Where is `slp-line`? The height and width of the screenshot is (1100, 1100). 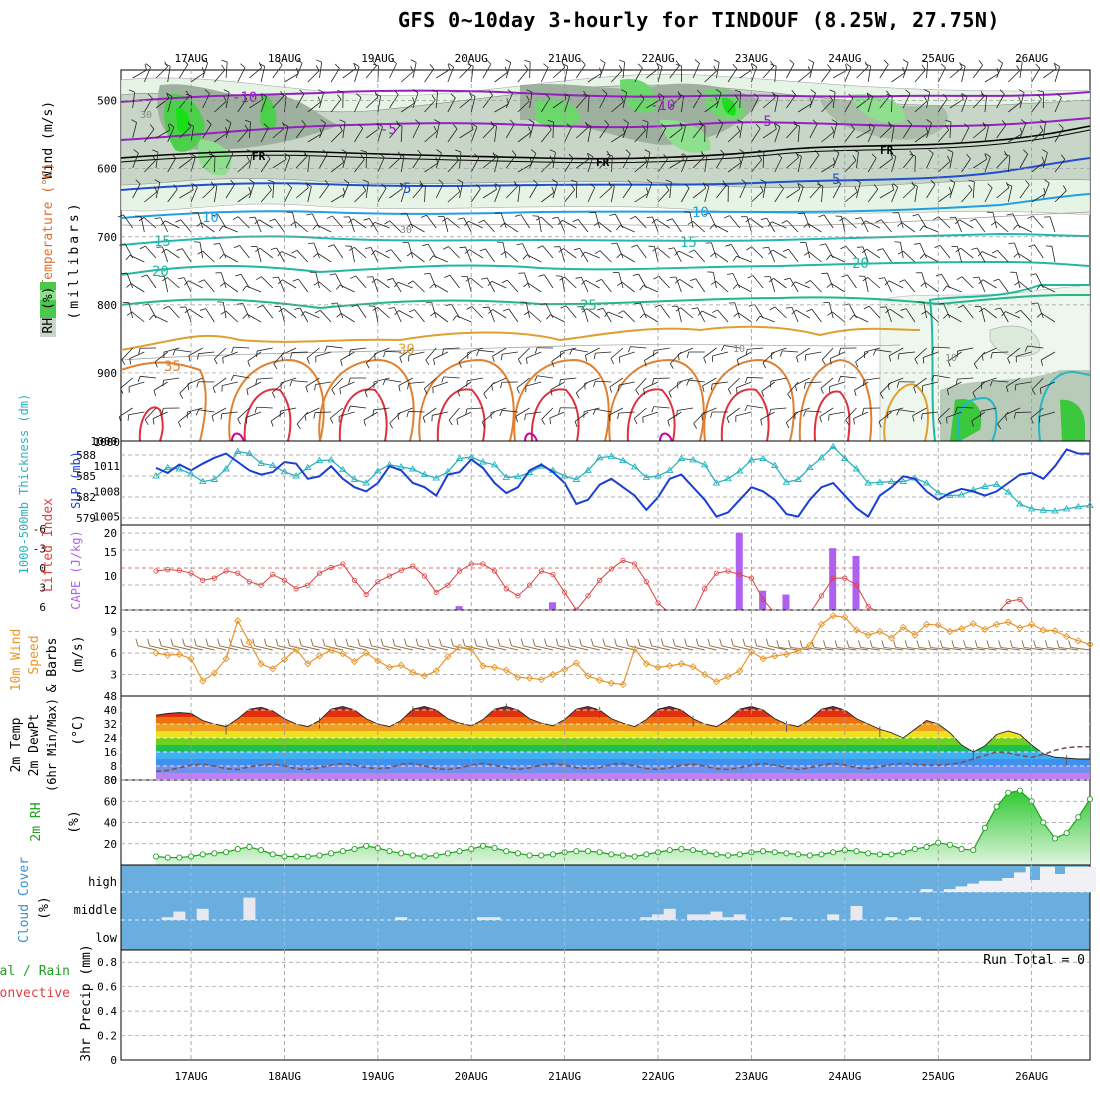 slp-line is located at coordinates (622, 483).